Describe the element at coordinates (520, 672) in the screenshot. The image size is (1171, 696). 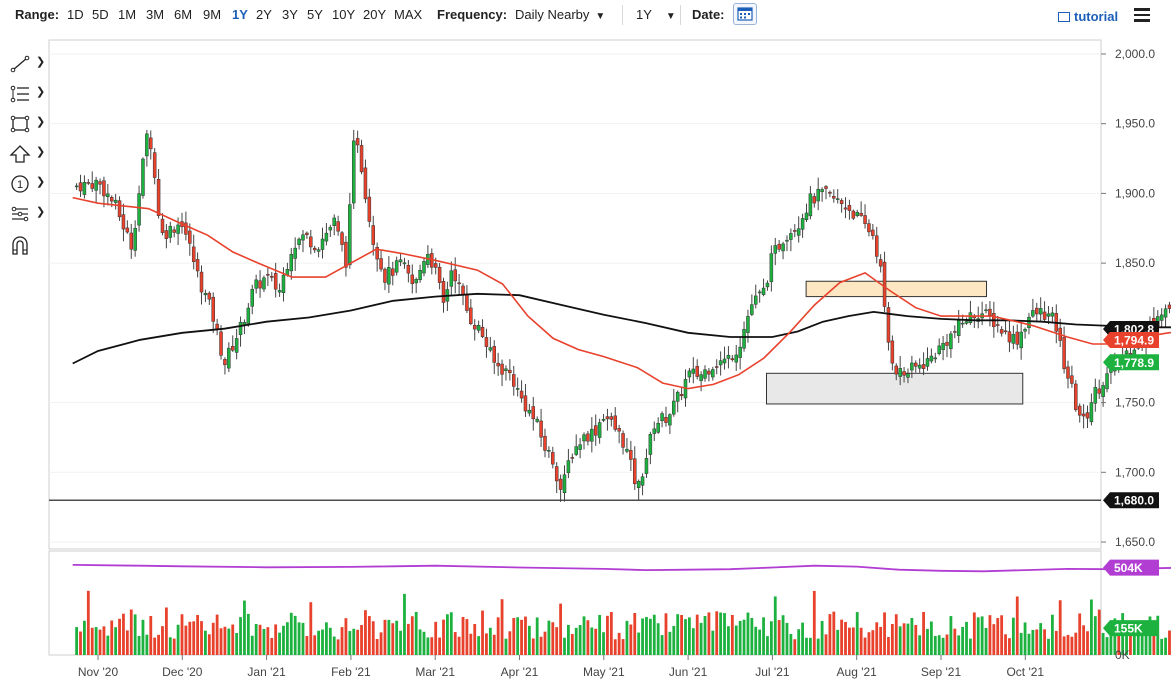
I see `x-tick-label: Apr '21` at that location.